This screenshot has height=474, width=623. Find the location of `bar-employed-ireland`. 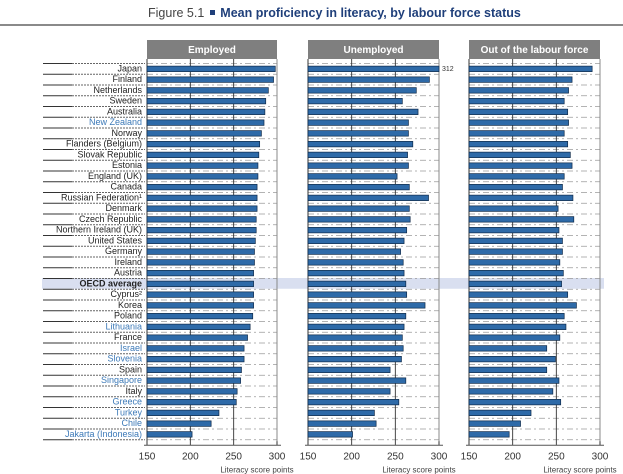

bar-employed-ireland is located at coordinates (200, 262).